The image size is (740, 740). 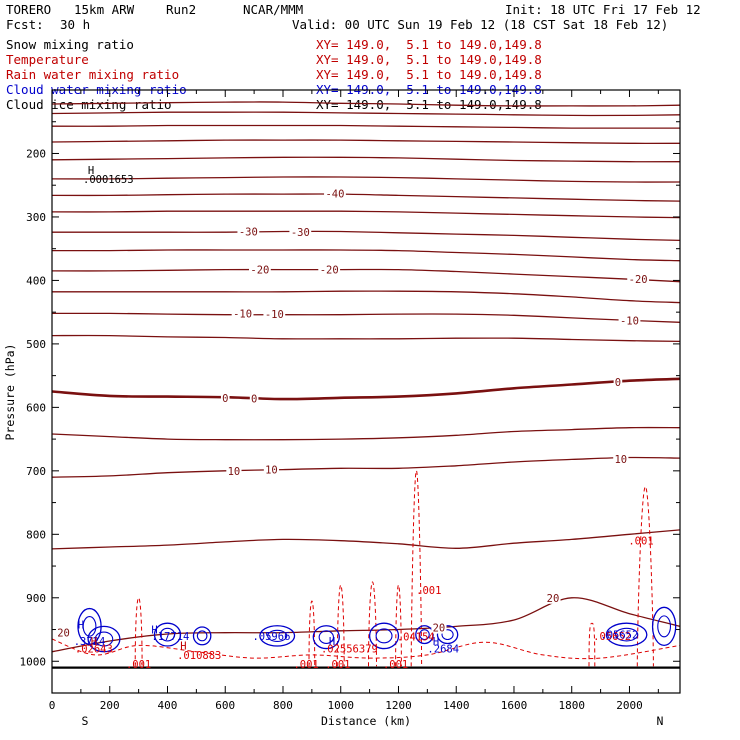 I want to click on y-tick-label: 700, so click(x=36, y=471).